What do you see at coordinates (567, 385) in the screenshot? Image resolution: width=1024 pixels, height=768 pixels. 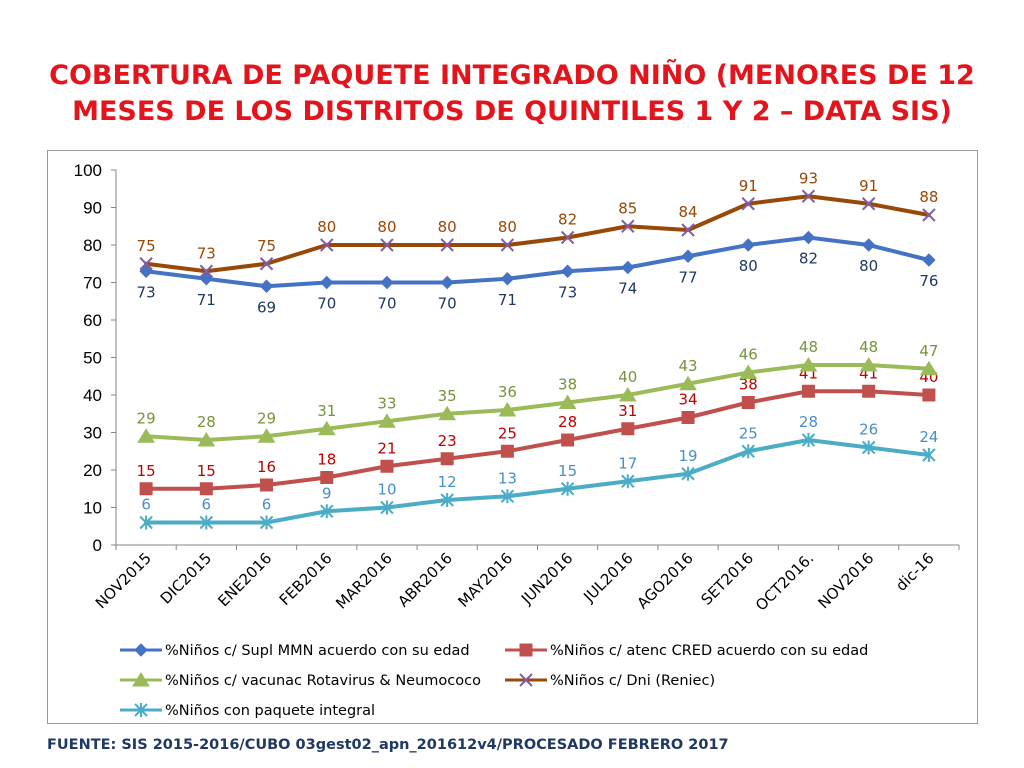 I see `data-label: 38` at bounding box center [567, 385].